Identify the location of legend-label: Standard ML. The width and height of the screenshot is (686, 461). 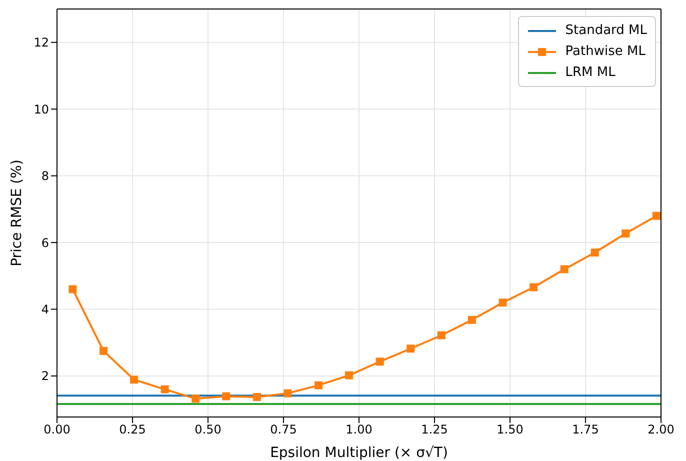
(606, 31).